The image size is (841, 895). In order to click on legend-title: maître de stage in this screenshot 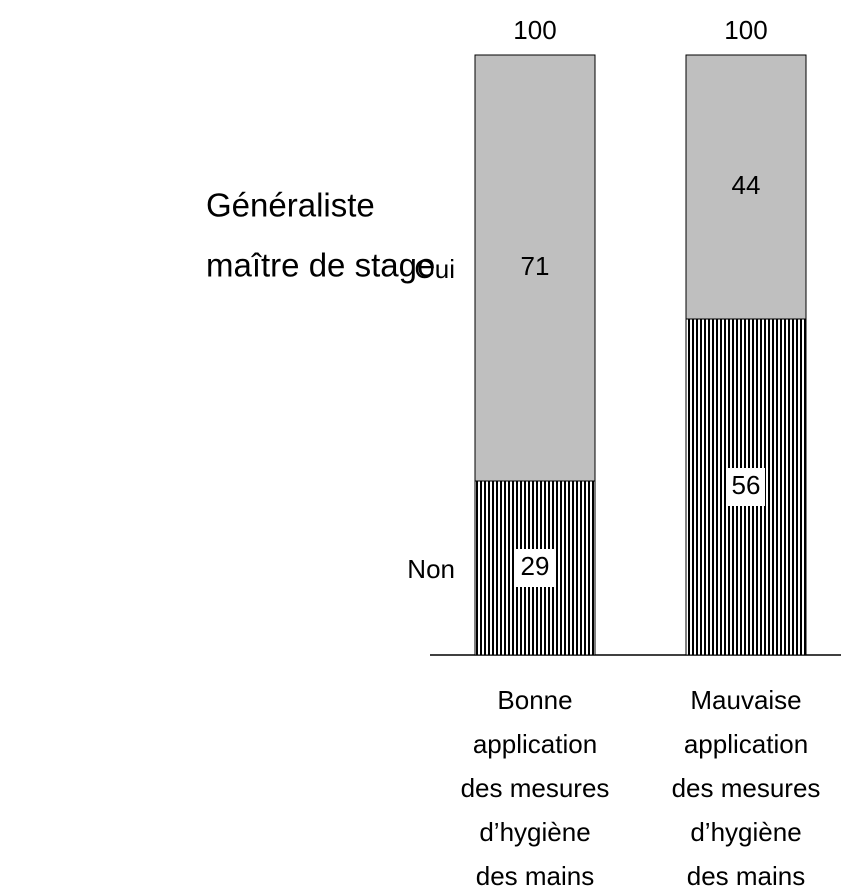, I will do `click(320, 265)`.